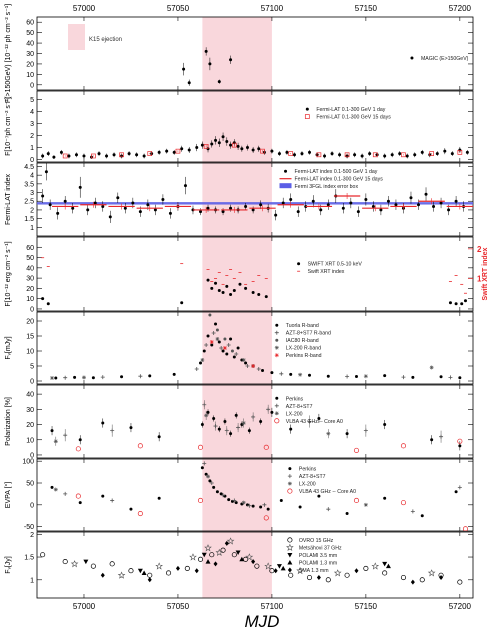 The width and height of the screenshot is (492, 636). I want to click on series-magic-e-150gev-, so click(207, 66).